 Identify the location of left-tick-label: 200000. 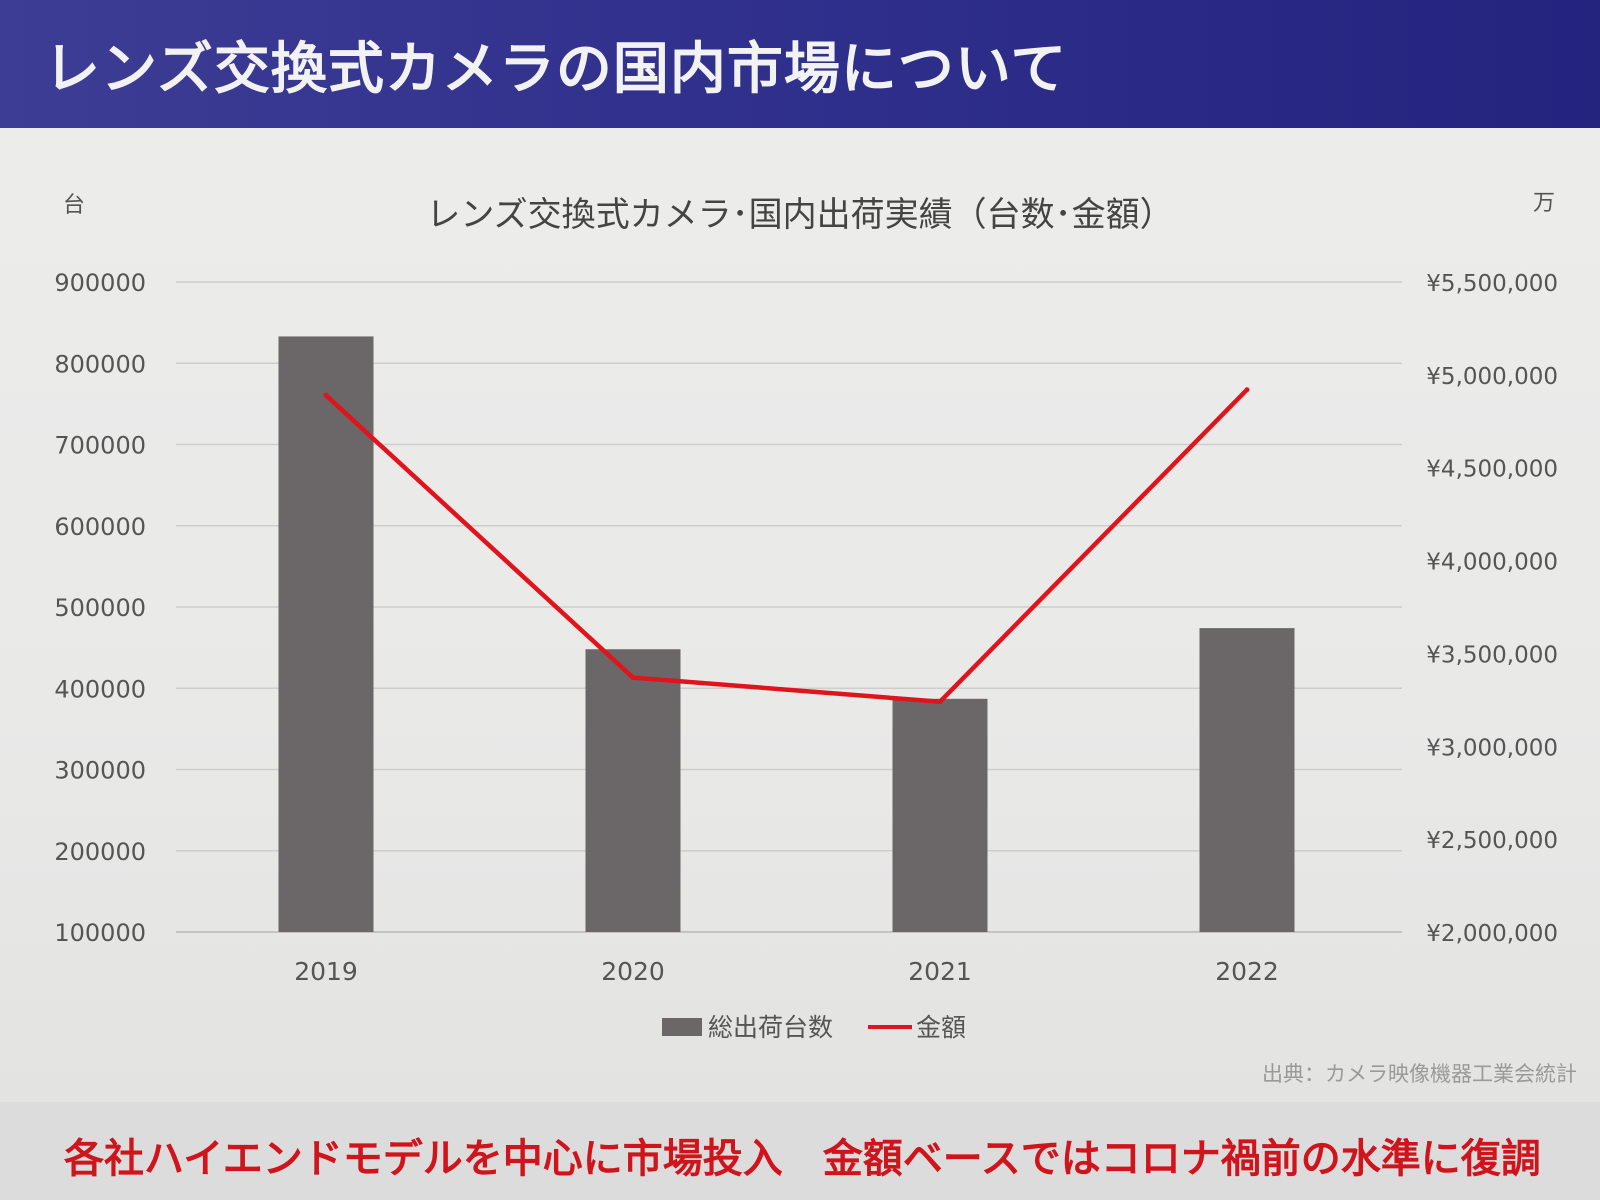
(100, 852).